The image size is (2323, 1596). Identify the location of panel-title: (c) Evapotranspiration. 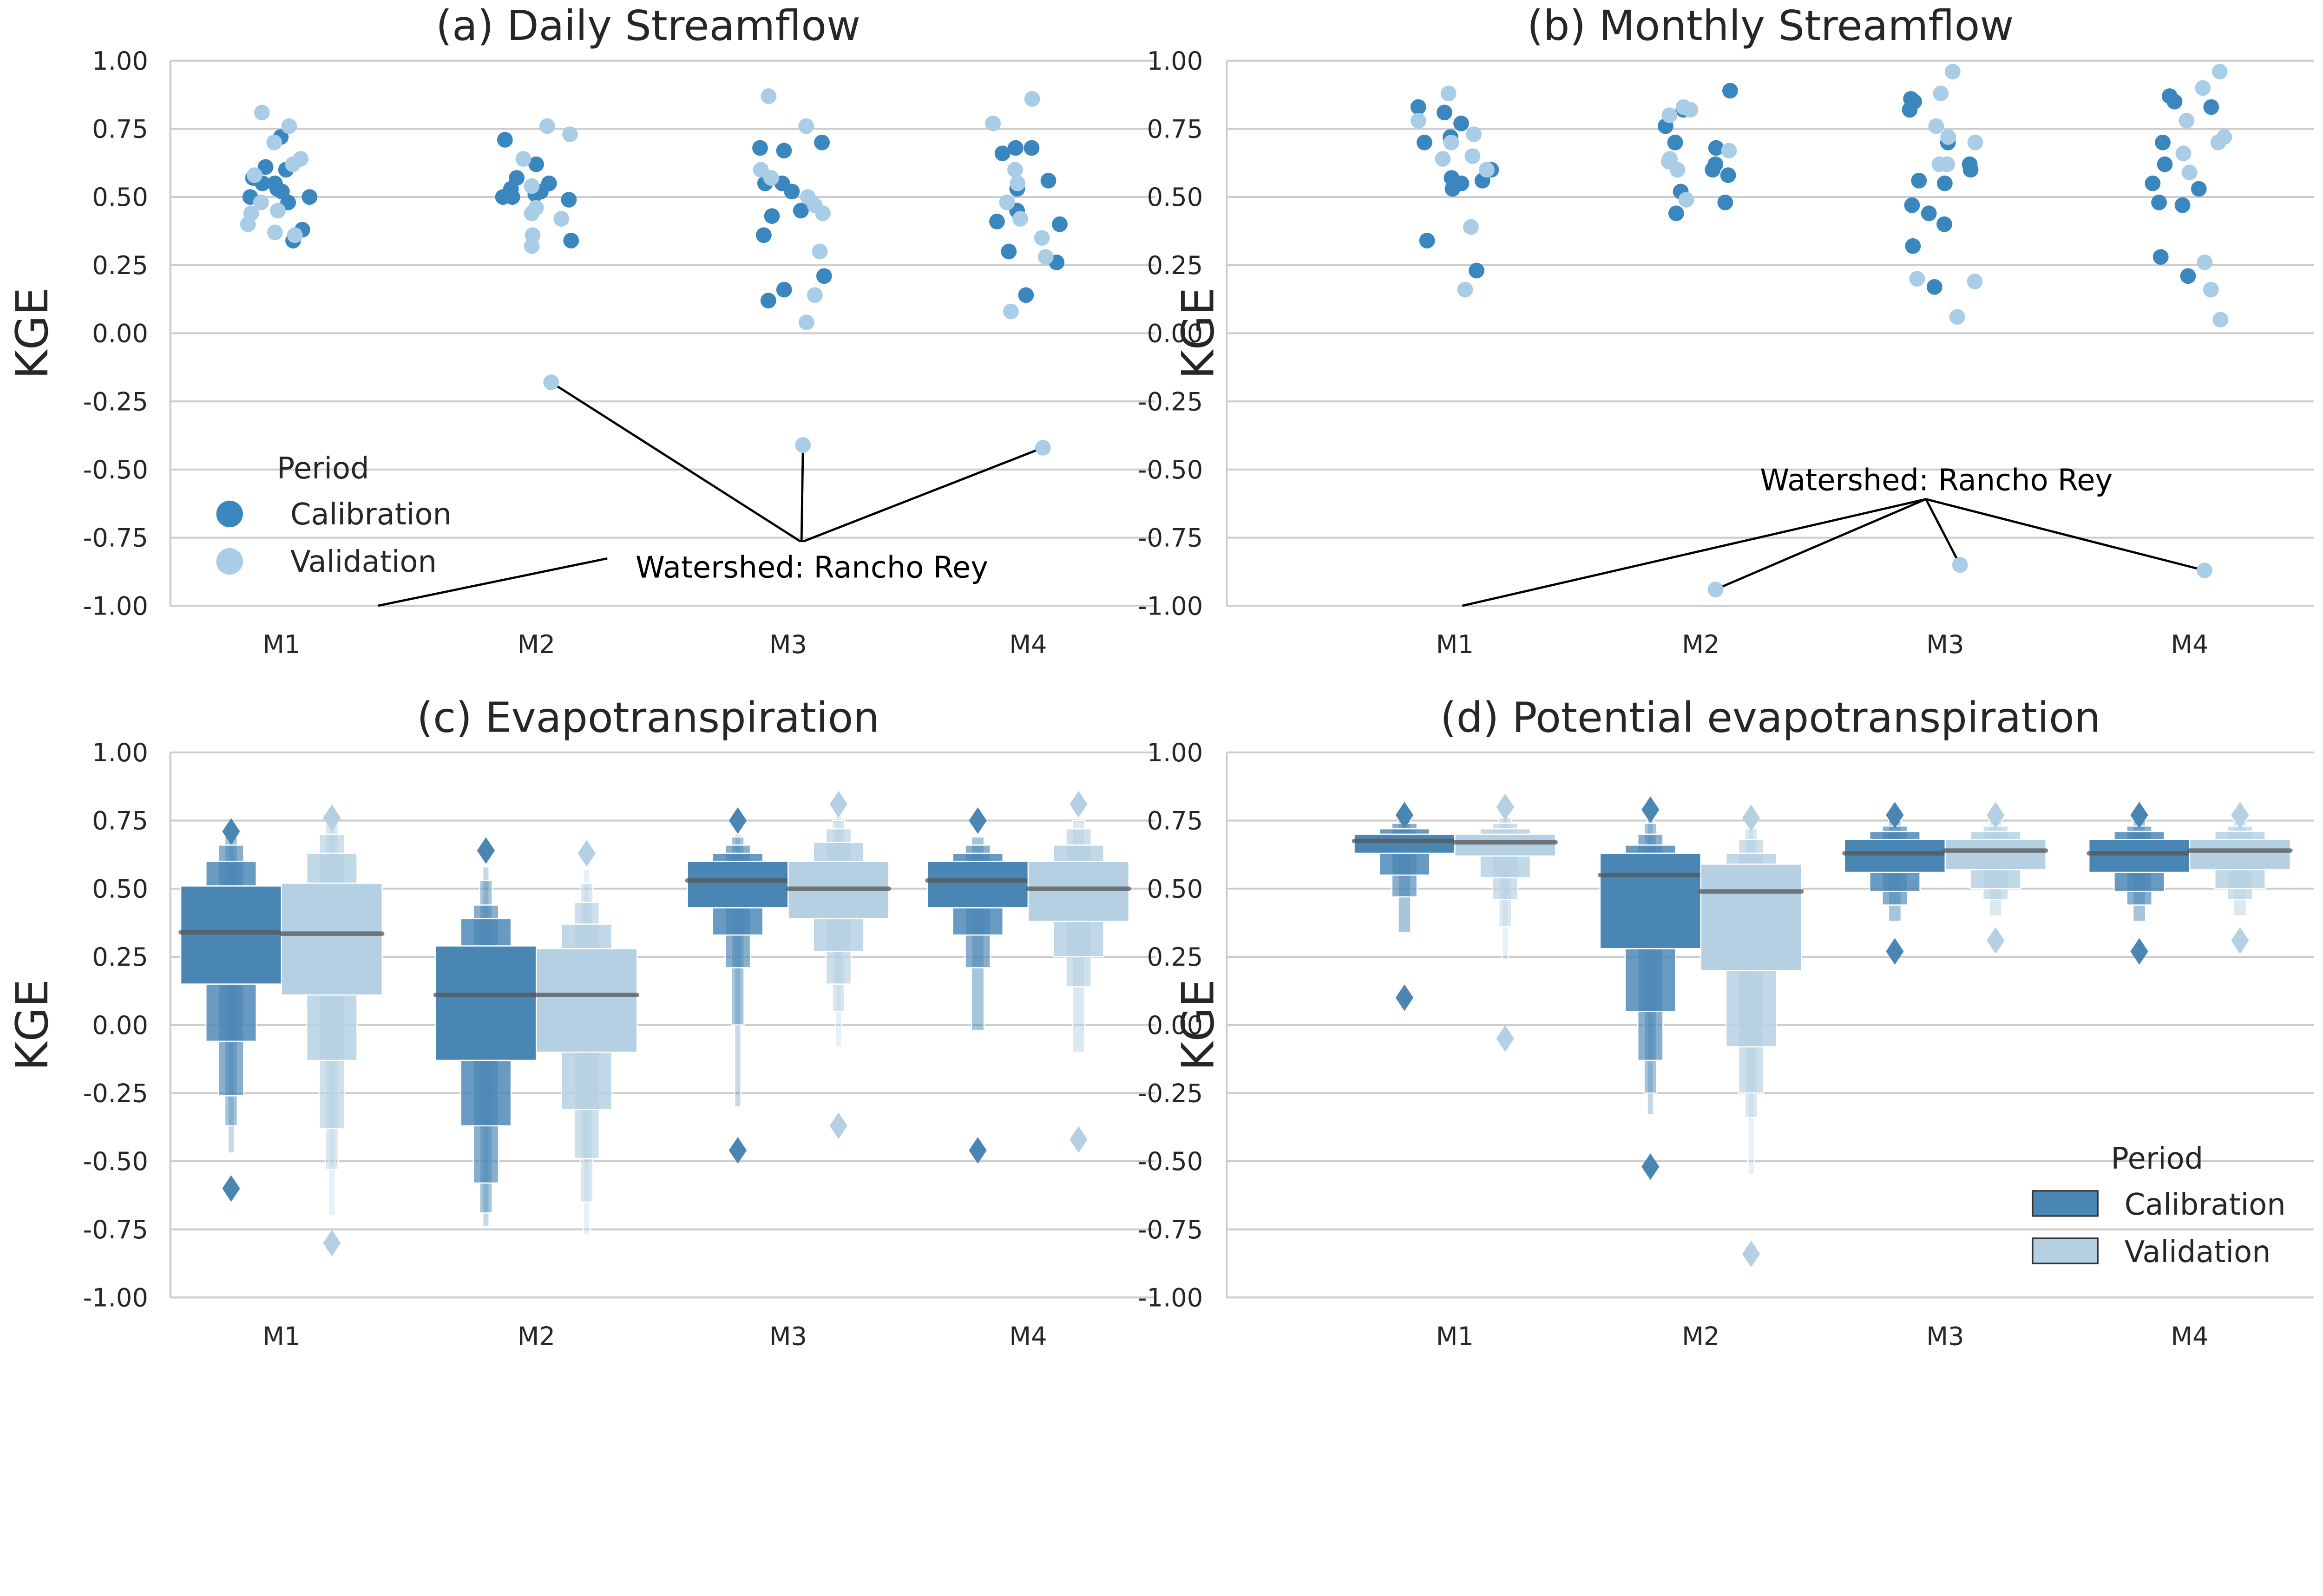
(648, 718).